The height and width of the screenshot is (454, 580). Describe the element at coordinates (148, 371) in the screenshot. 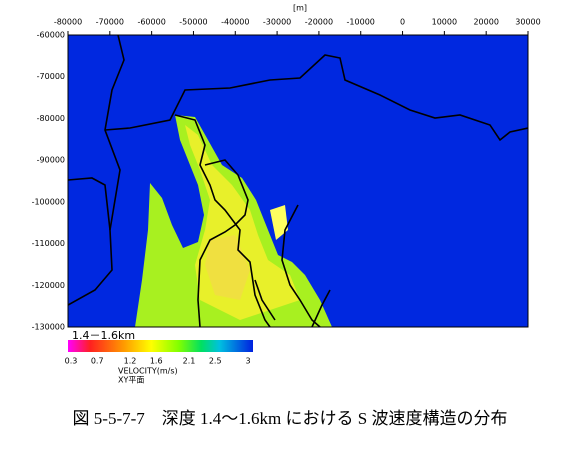

I see `legend-title: VELOCITY(m/s)` at that location.